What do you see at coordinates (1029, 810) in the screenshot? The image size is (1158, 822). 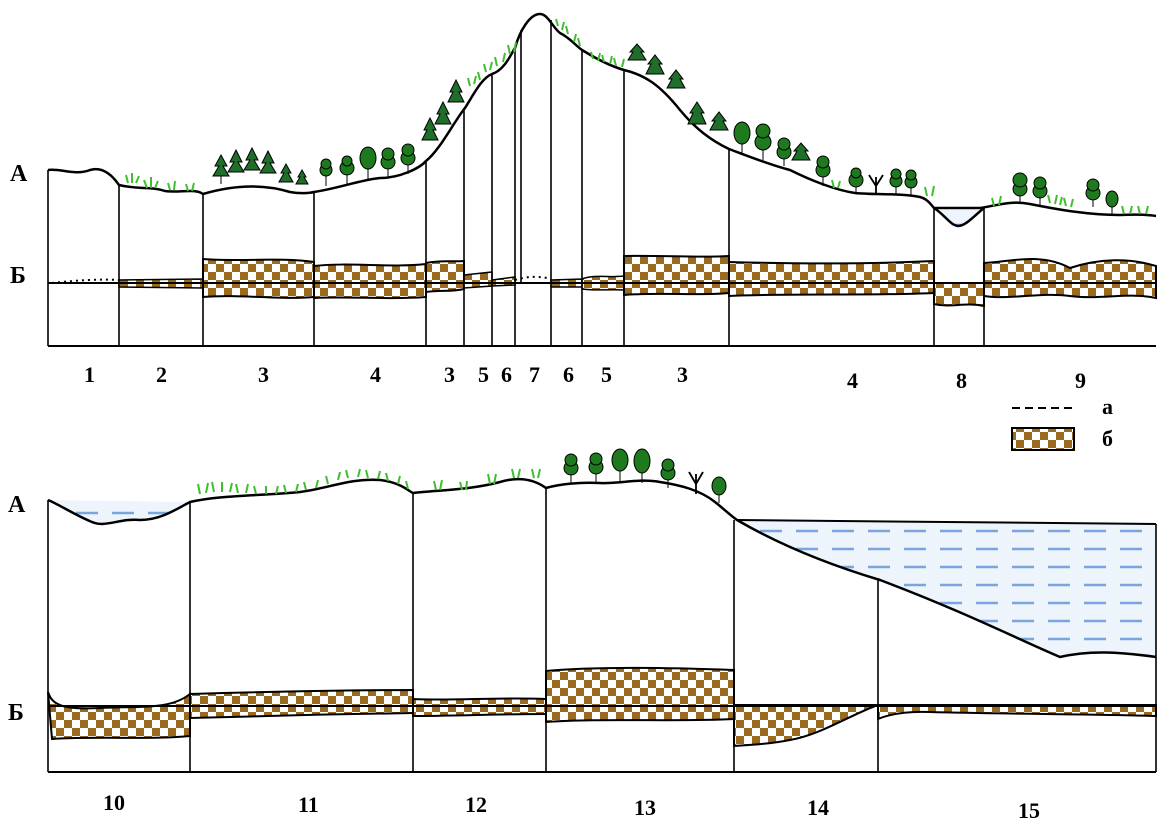 I see `bottom-zone-label: 15` at bounding box center [1029, 810].